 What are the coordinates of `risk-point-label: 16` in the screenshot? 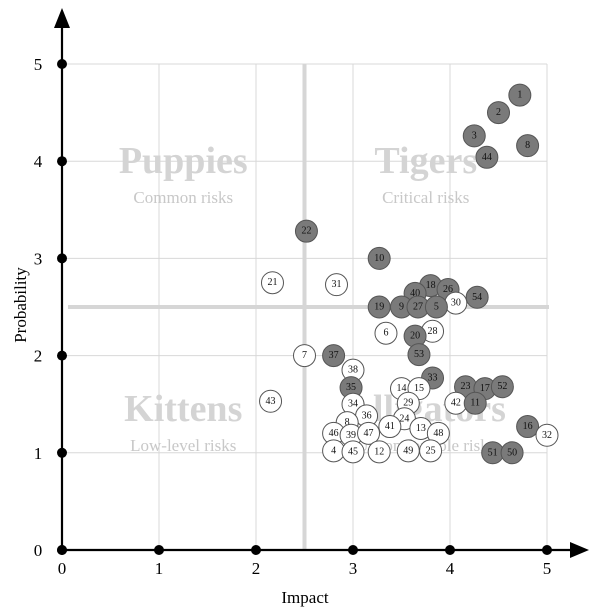 It's located at (528, 426).